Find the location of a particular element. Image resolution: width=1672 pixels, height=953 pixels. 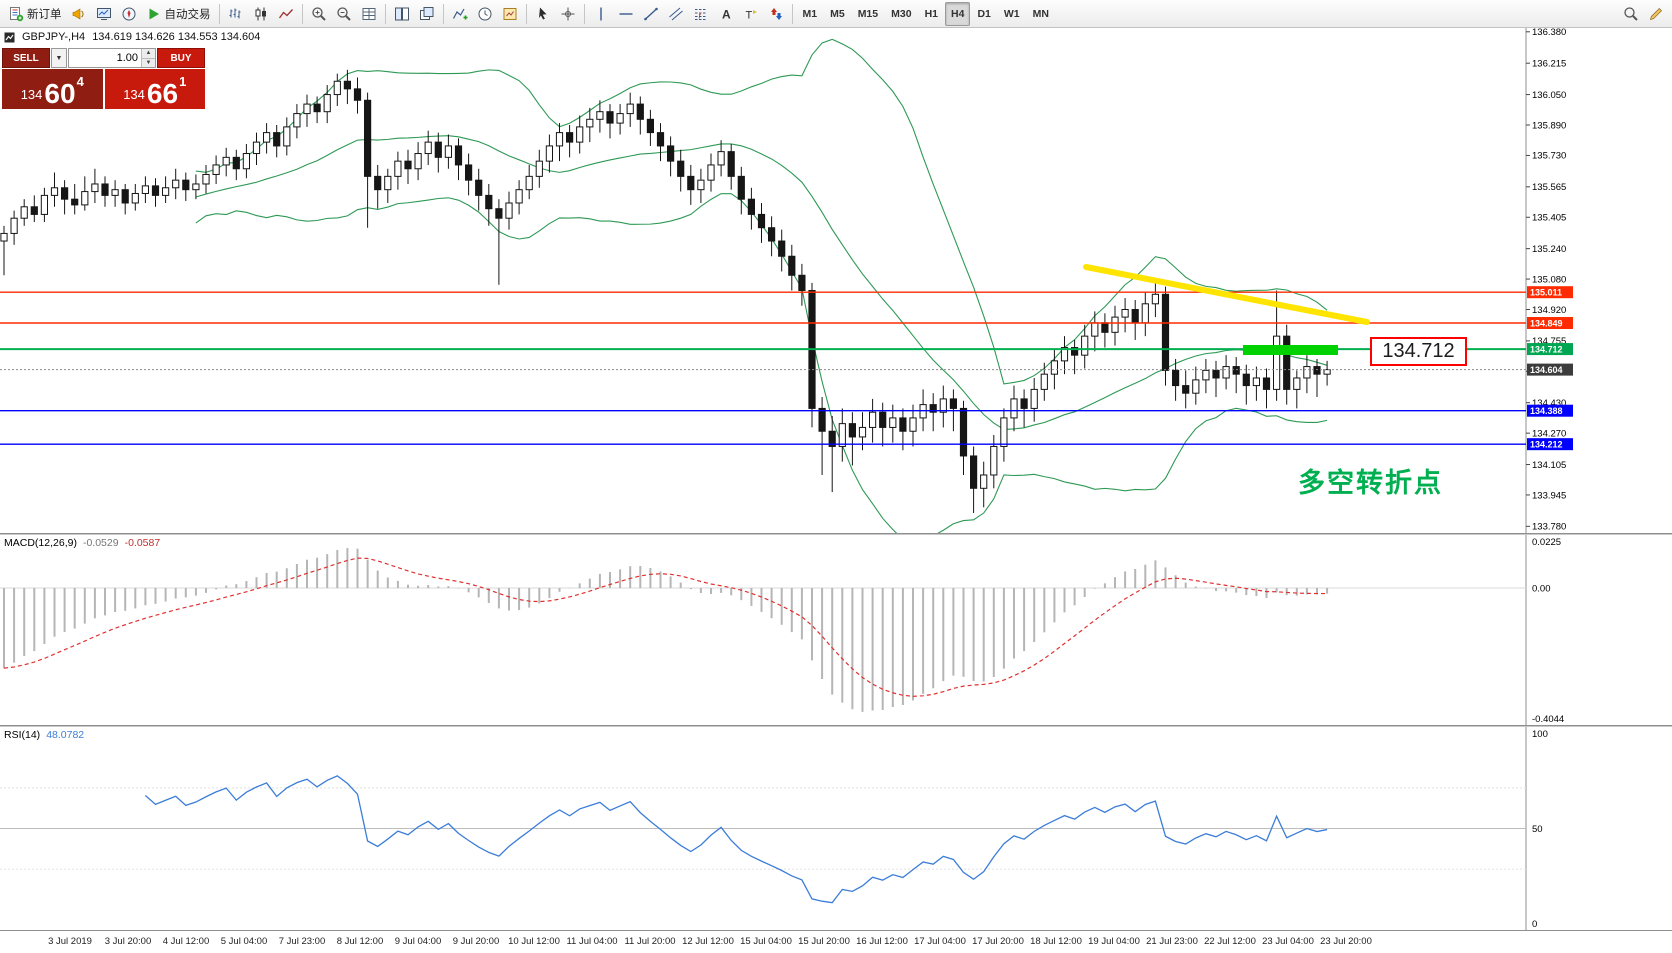

line-chart-button is located at coordinates (286, 14).